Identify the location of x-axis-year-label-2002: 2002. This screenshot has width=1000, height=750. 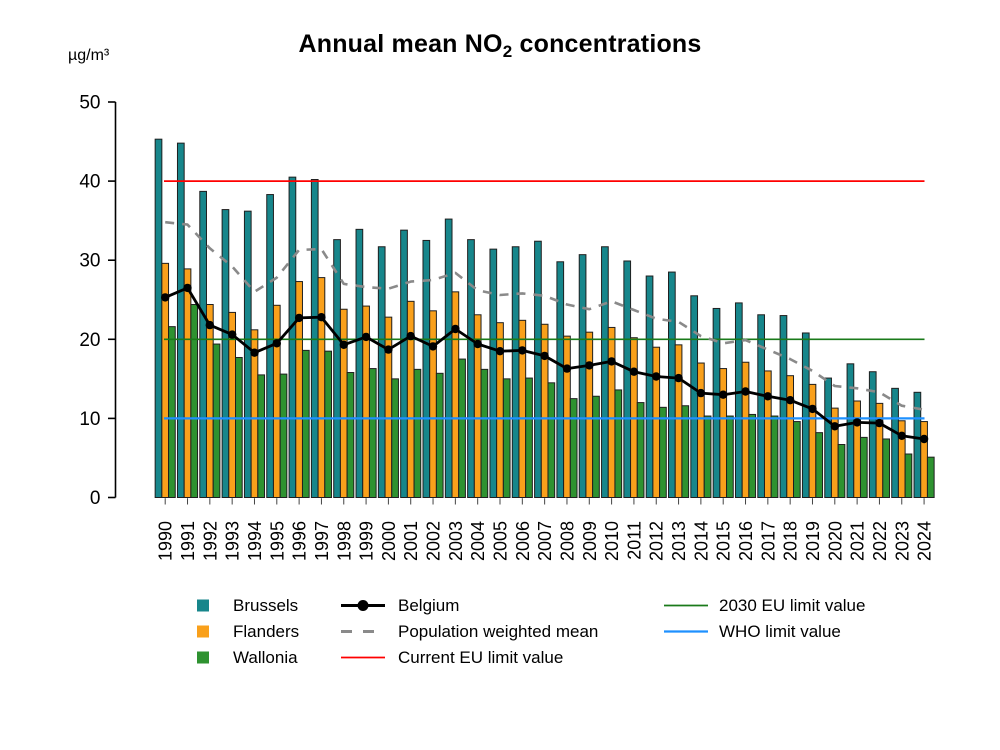
(434, 541).